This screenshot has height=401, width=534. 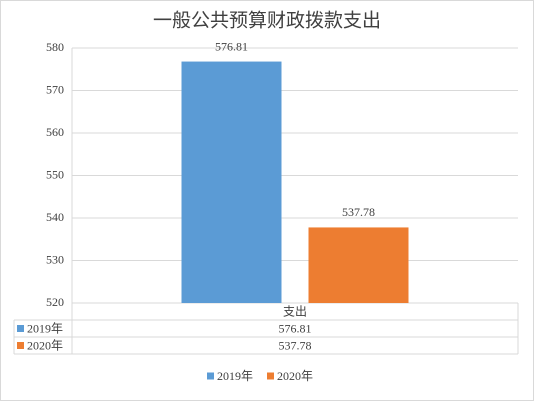 What do you see at coordinates (295, 328) in the screenshot?
I see `table-value: 576.81` at bounding box center [295, 328].